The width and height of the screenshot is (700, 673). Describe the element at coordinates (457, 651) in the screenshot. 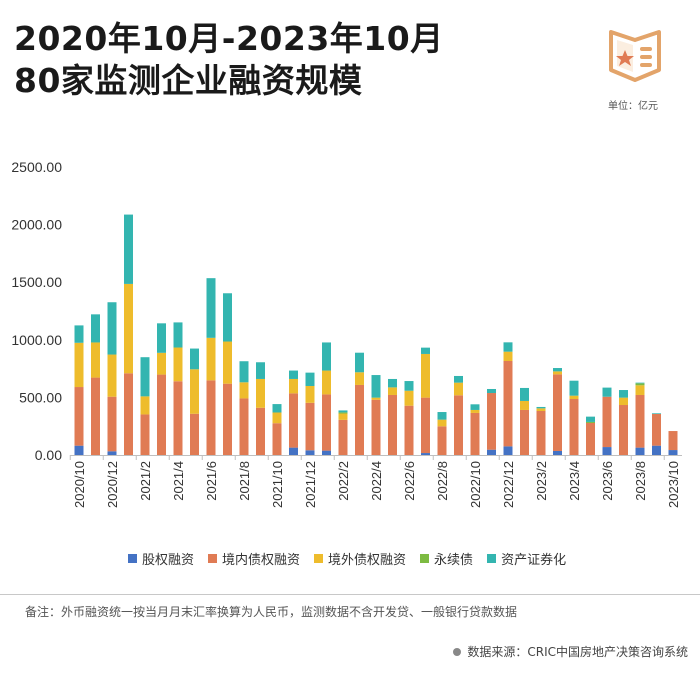

I see `bullet-icon` at that location.